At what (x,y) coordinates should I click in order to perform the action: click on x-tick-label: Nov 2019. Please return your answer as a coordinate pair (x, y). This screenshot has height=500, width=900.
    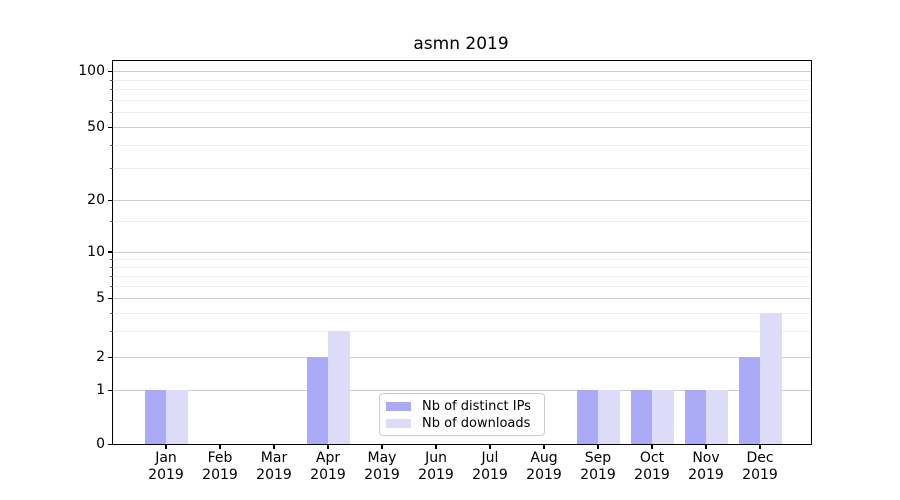
    Looking at the image, I should click on (706, 467).